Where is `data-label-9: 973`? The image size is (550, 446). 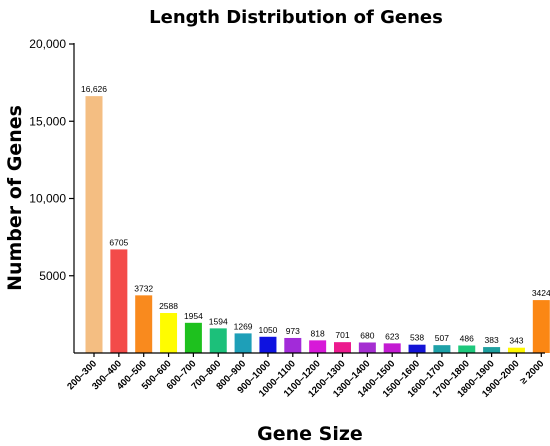
data-label-9: 973 is located at coordinates (293, 331).